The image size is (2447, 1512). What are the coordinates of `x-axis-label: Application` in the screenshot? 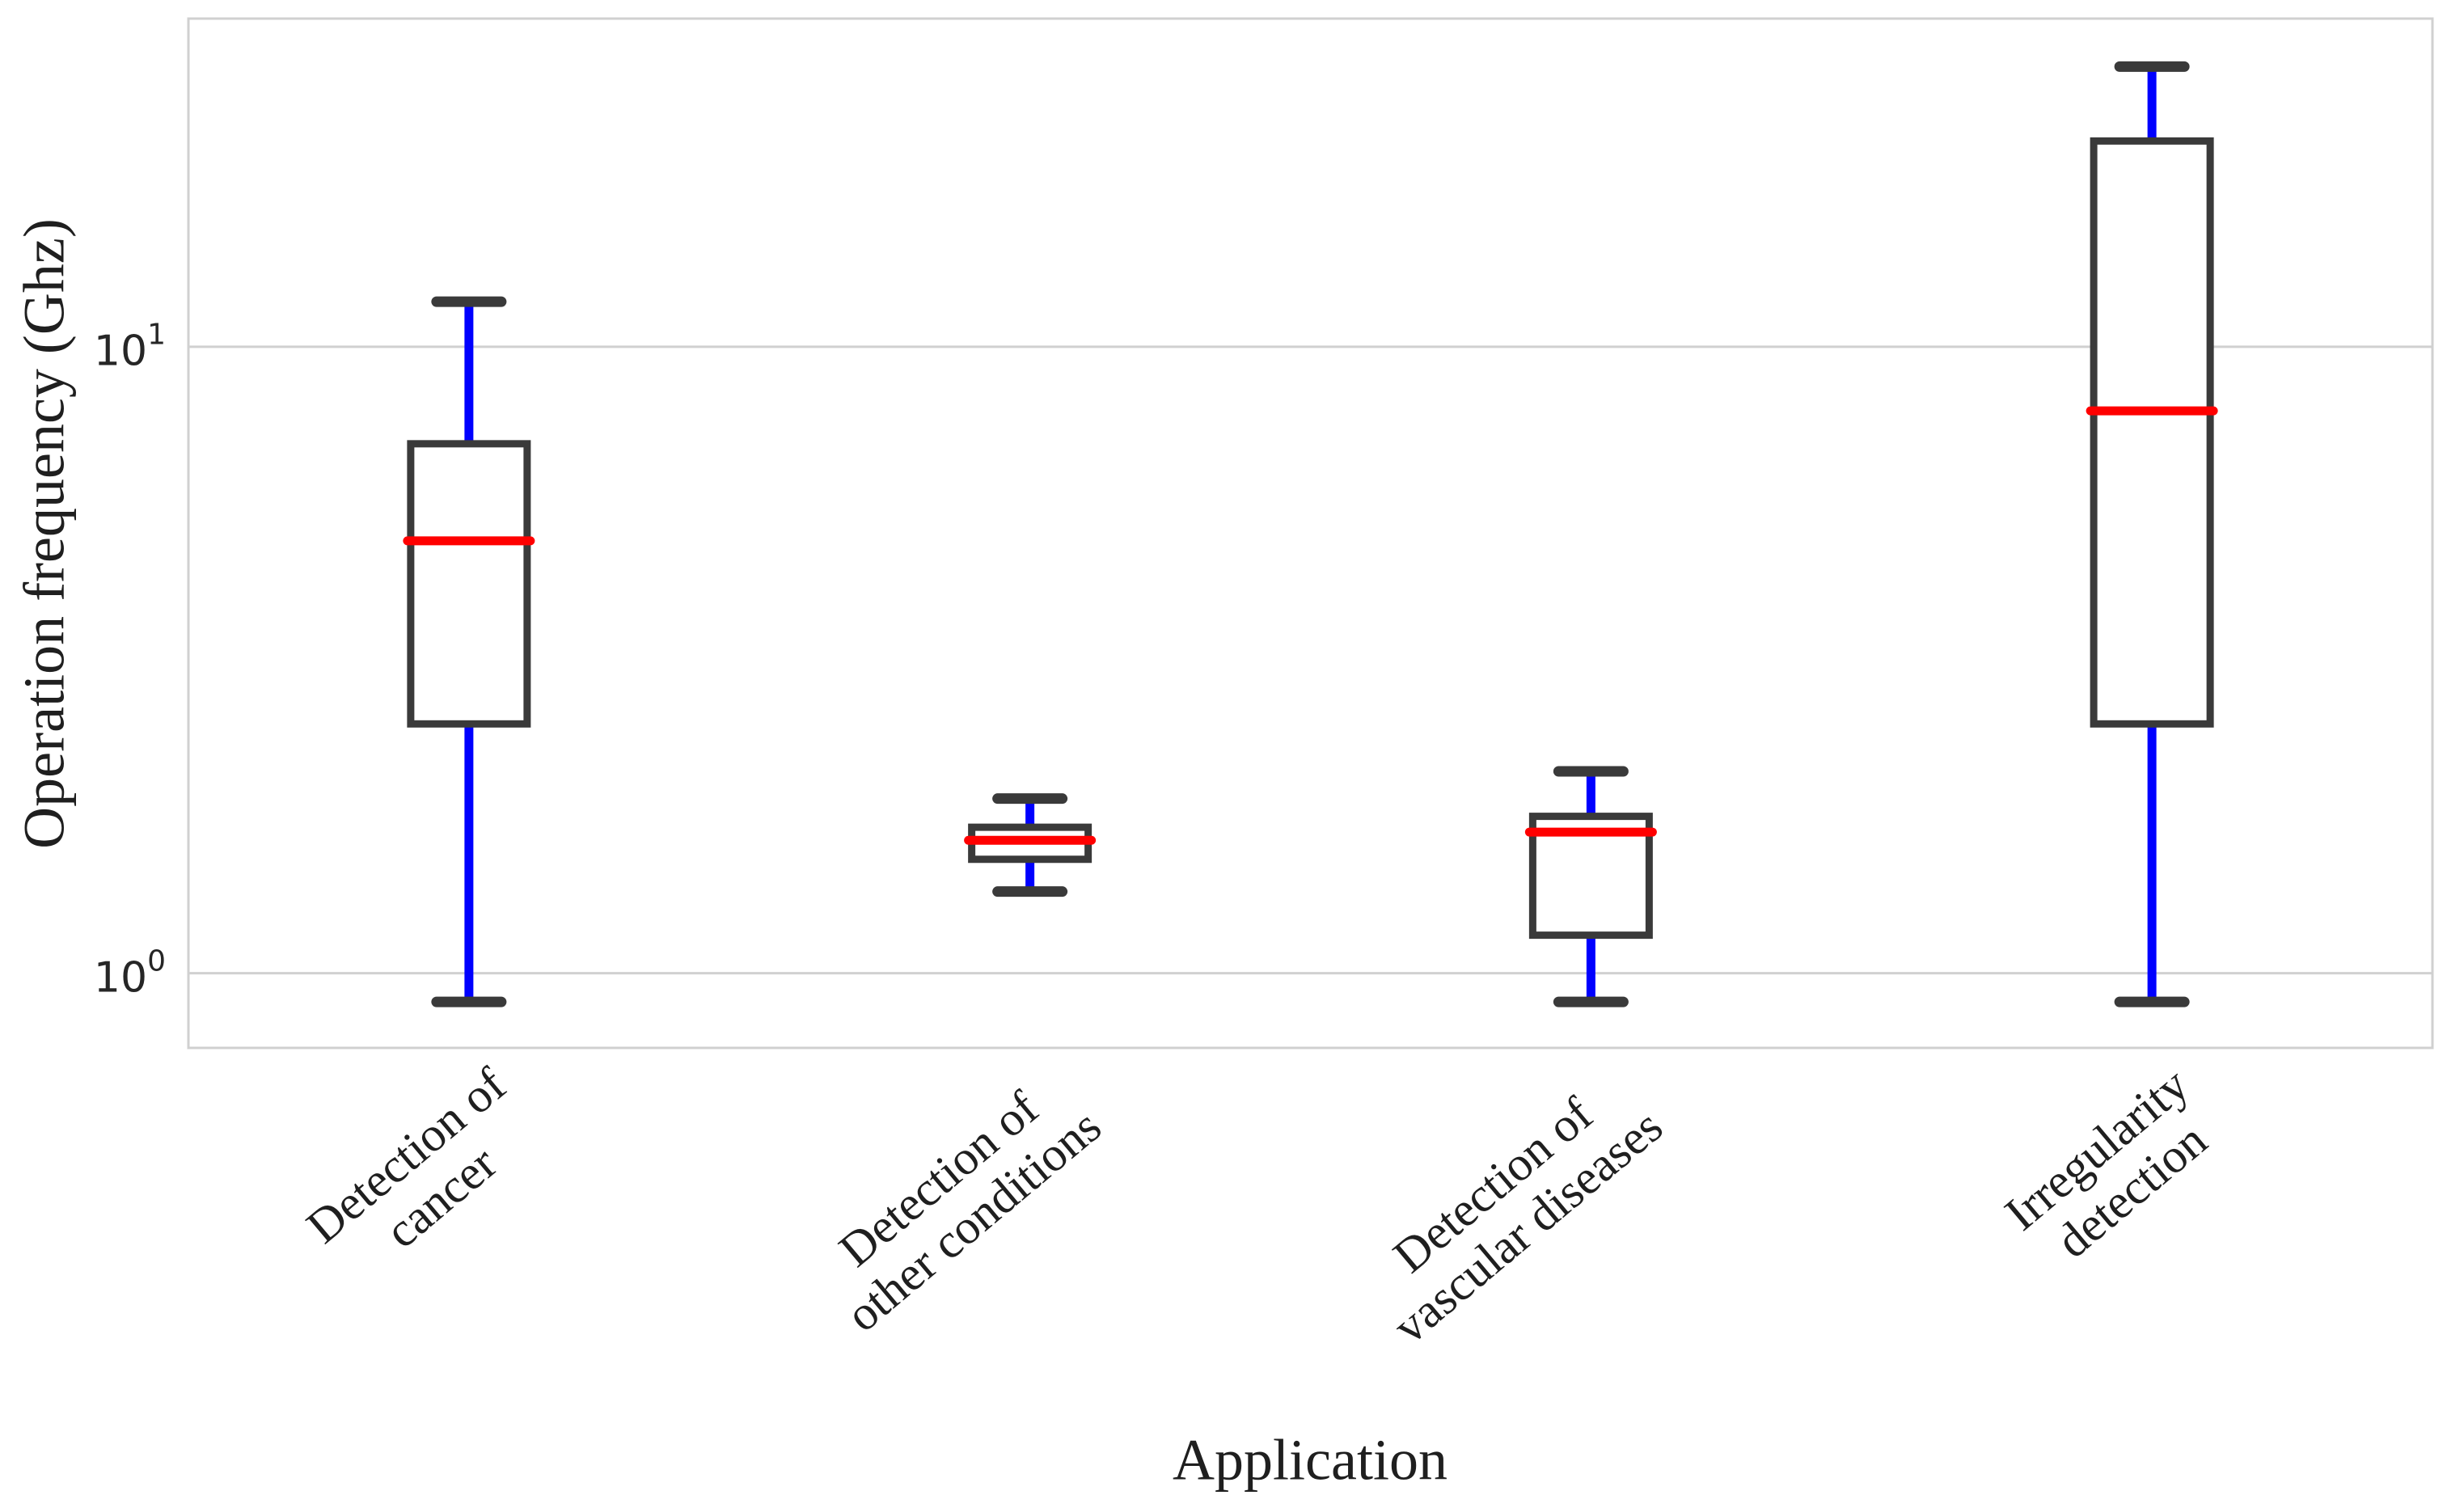 It's located at (1310, 1460).